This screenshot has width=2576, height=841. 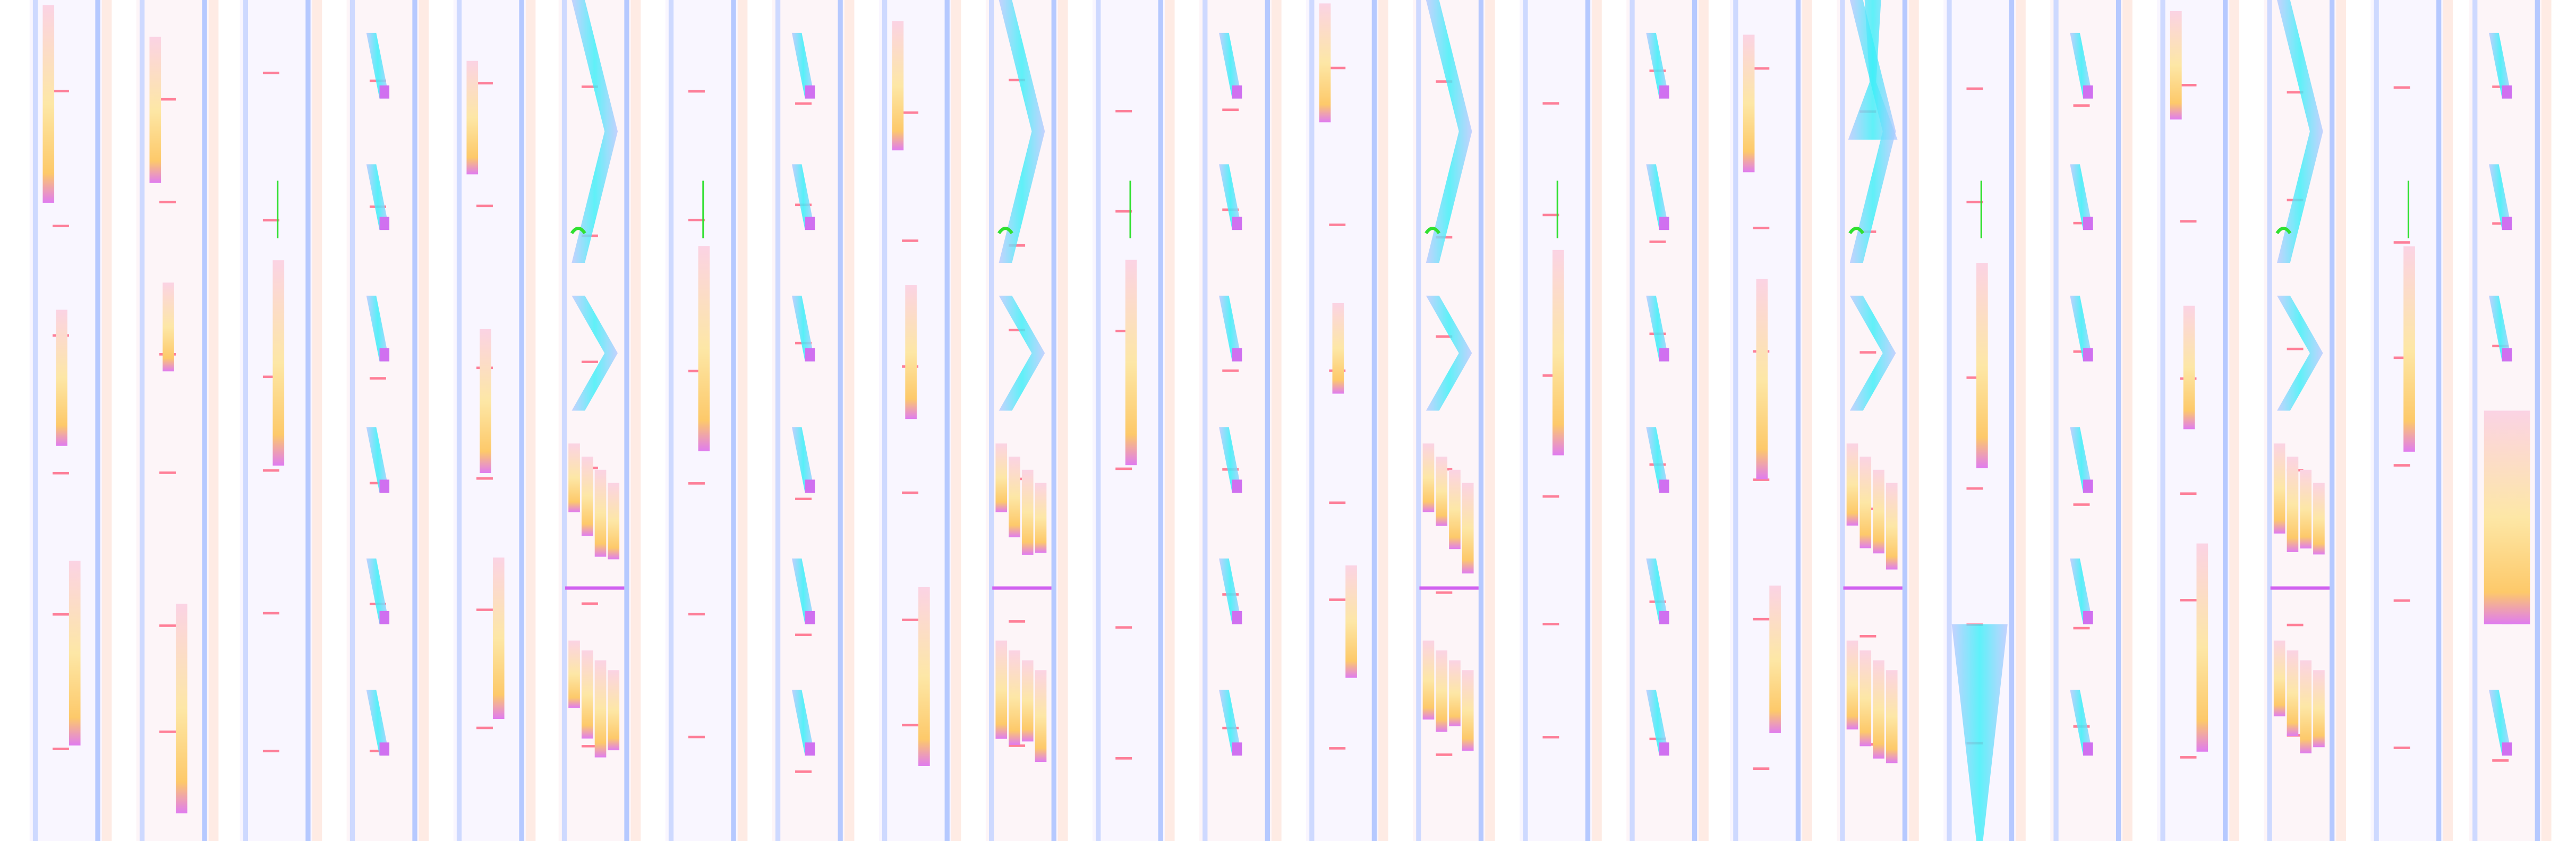 I want to click on lane-shade, so click(x=1236, y=420).